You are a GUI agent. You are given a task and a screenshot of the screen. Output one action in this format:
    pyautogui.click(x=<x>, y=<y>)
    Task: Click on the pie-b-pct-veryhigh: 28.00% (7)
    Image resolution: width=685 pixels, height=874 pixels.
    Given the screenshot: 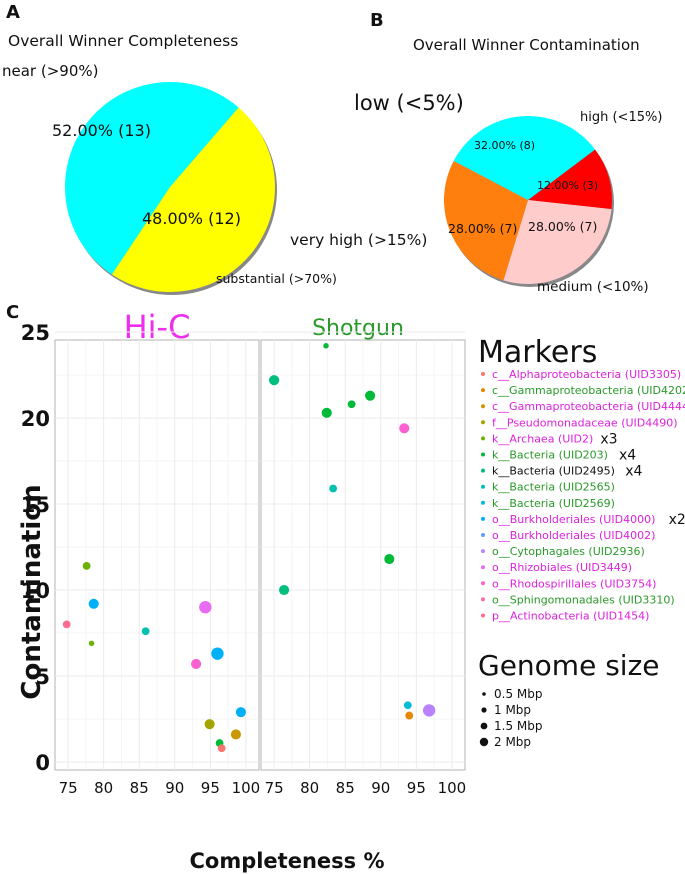 What is the action you would take?
    pyautogui.click(x=482, y=228)
    